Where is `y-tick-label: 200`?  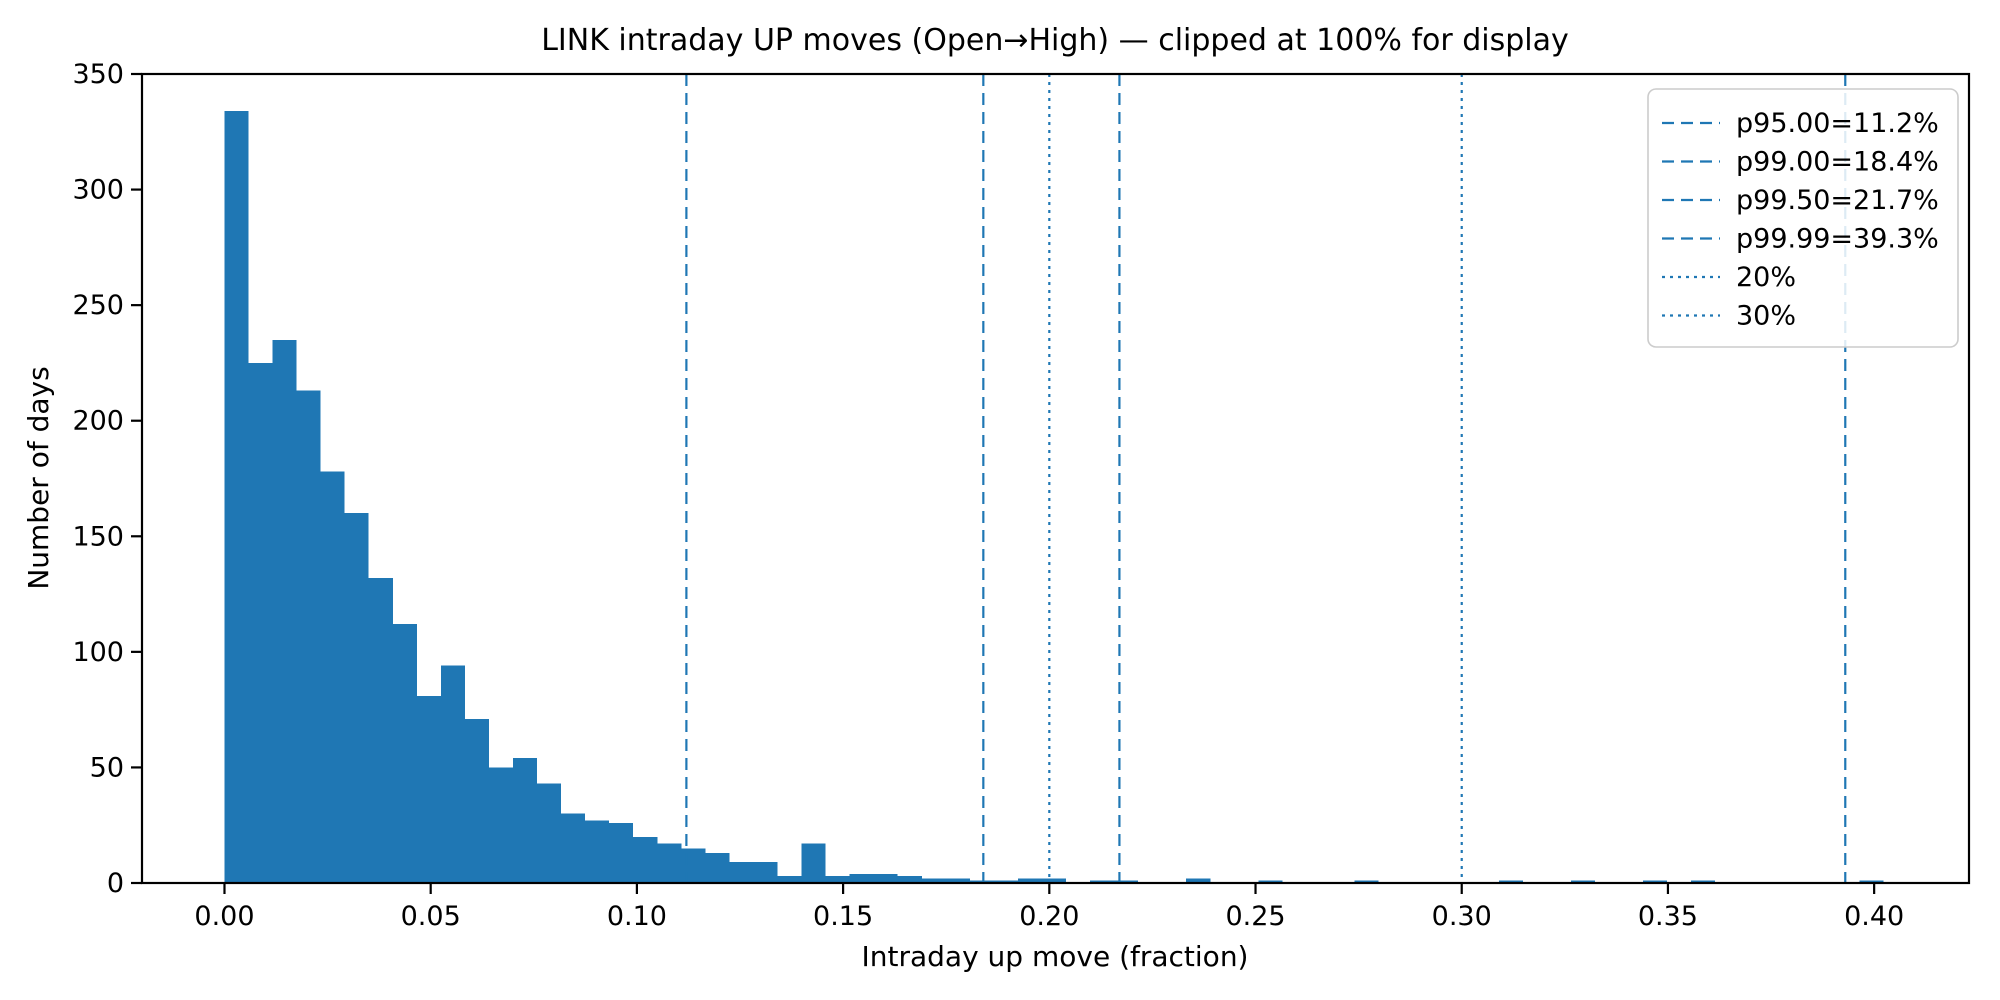
y-tick-label: 200 is located at coordinates (98, 421).